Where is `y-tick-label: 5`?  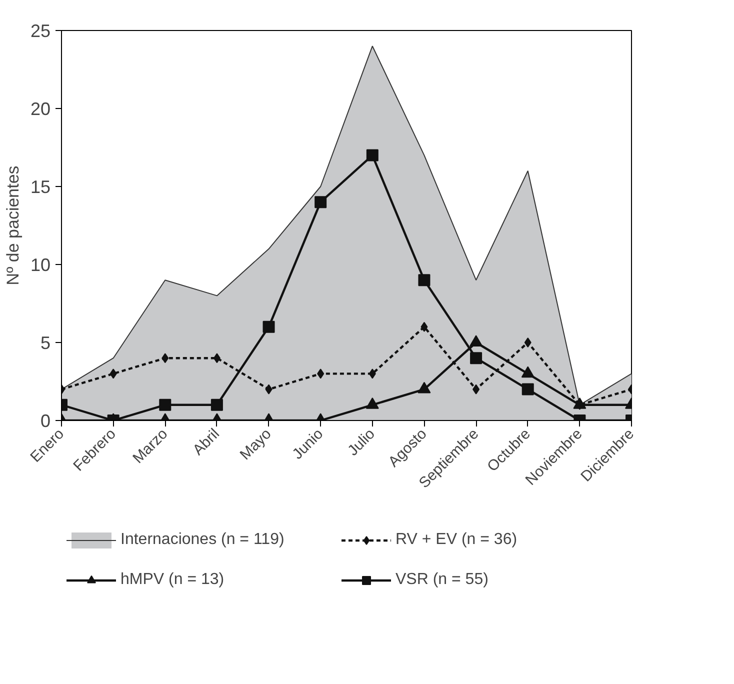
y-tick-label: 5 is located at coordinates (45, 343).